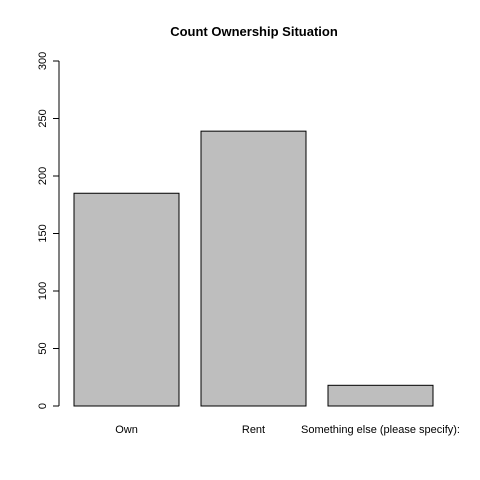  Describe the element at coordinates (43, 233) in the screenshot. I see `y-tick-label: 150` at that location.